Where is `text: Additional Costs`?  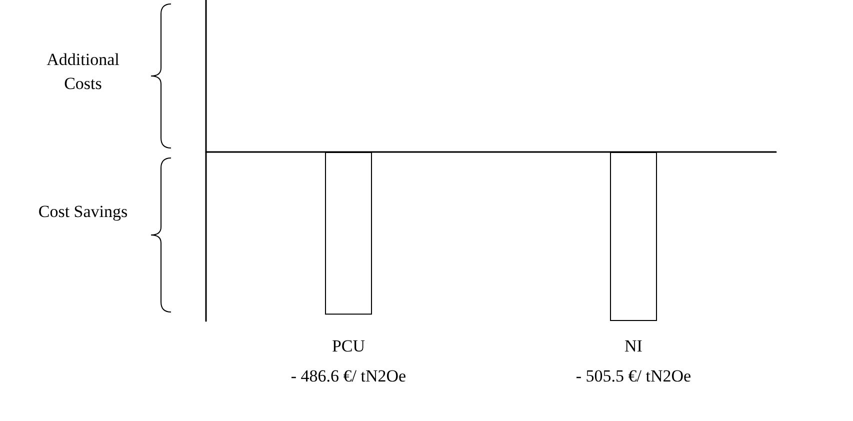
text: Additional Costs is located at coordinates (83, 72).